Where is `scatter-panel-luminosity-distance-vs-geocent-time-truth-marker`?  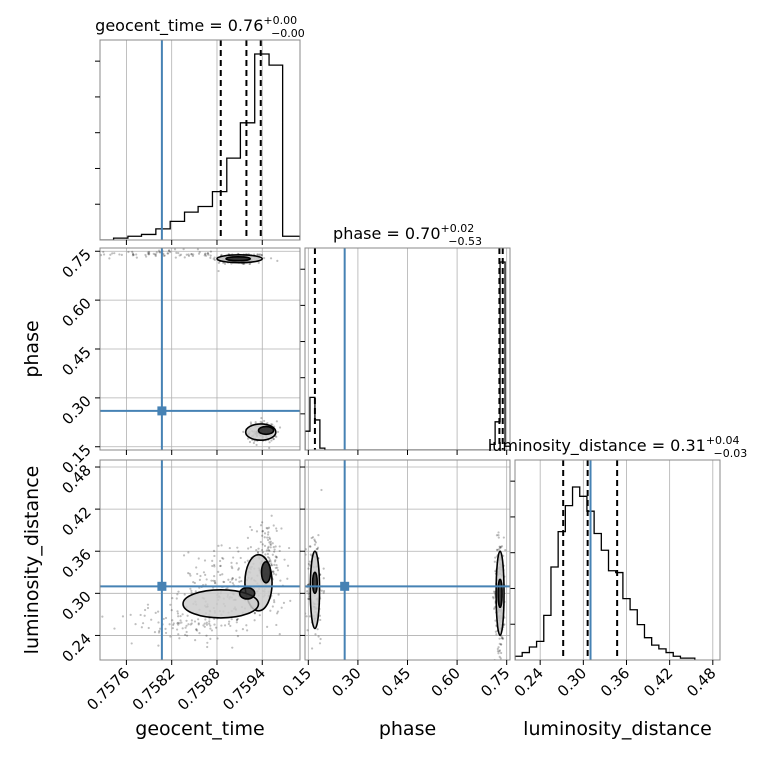
scatter-panel-luminosity-distance-vs-geocent-time-truth-marker is located at coordinates (162, 586).